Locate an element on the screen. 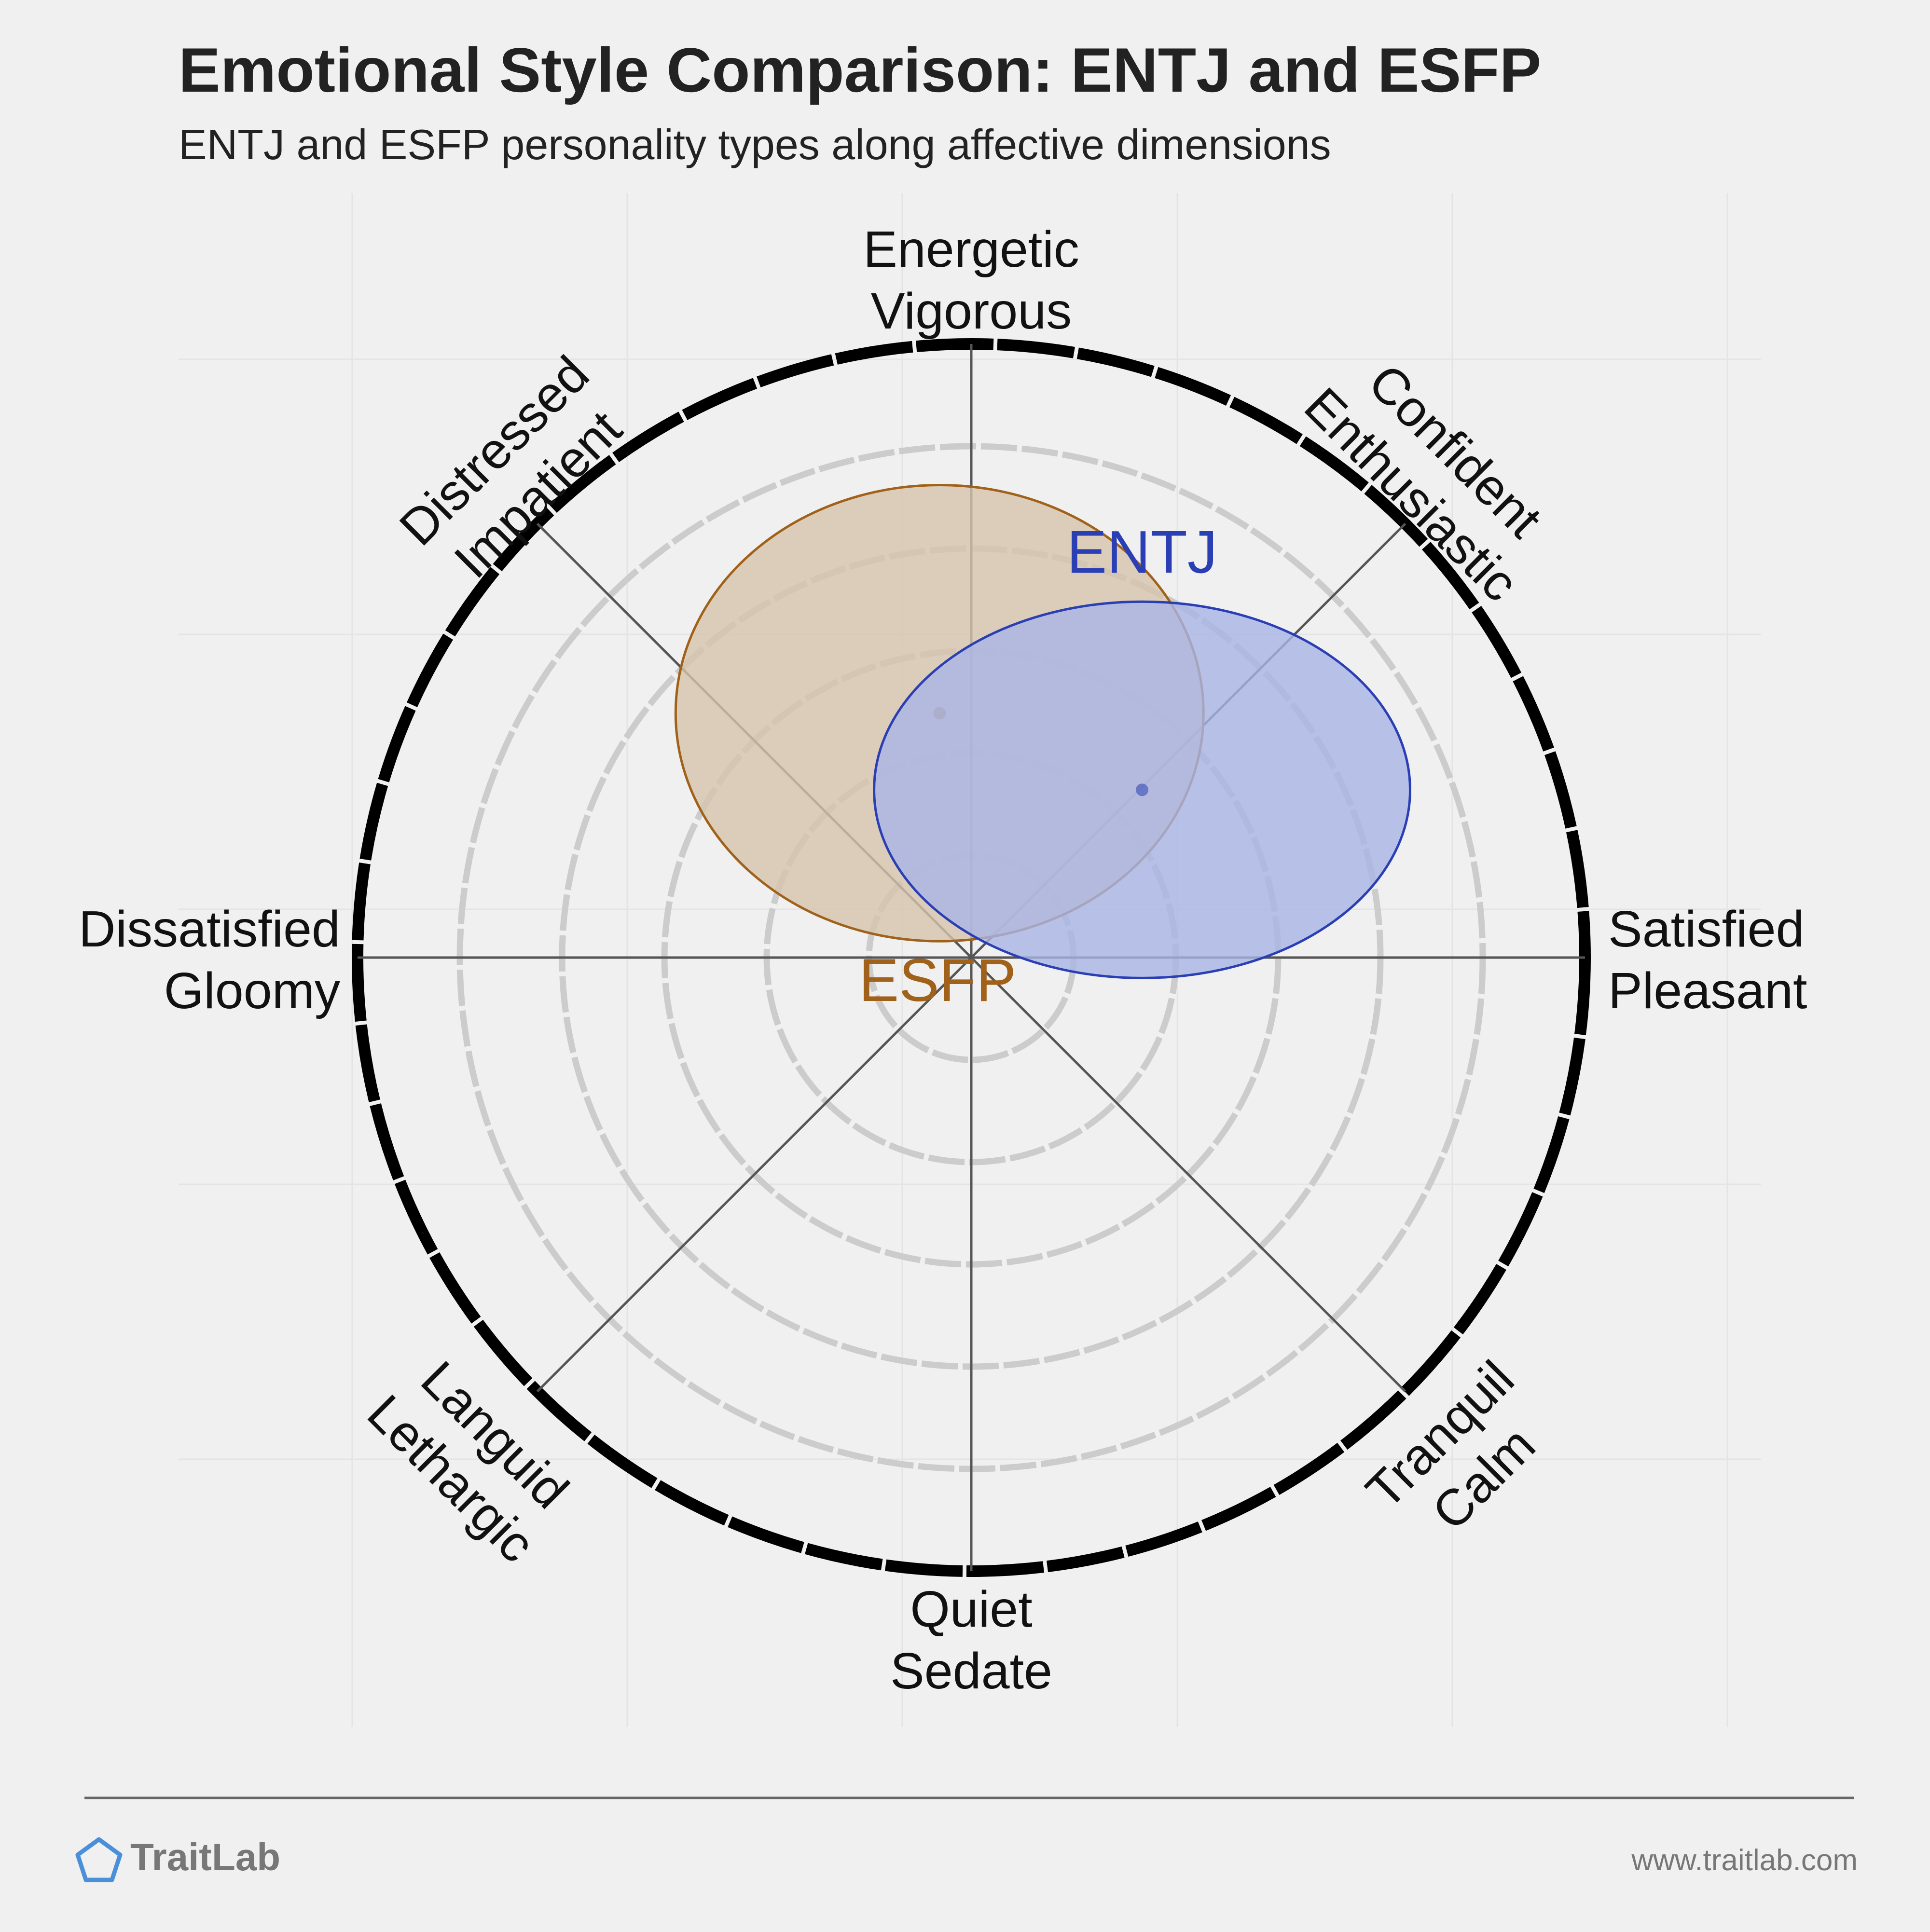  axis-label-line: Pleasant is located at coordinates (1707, 991).